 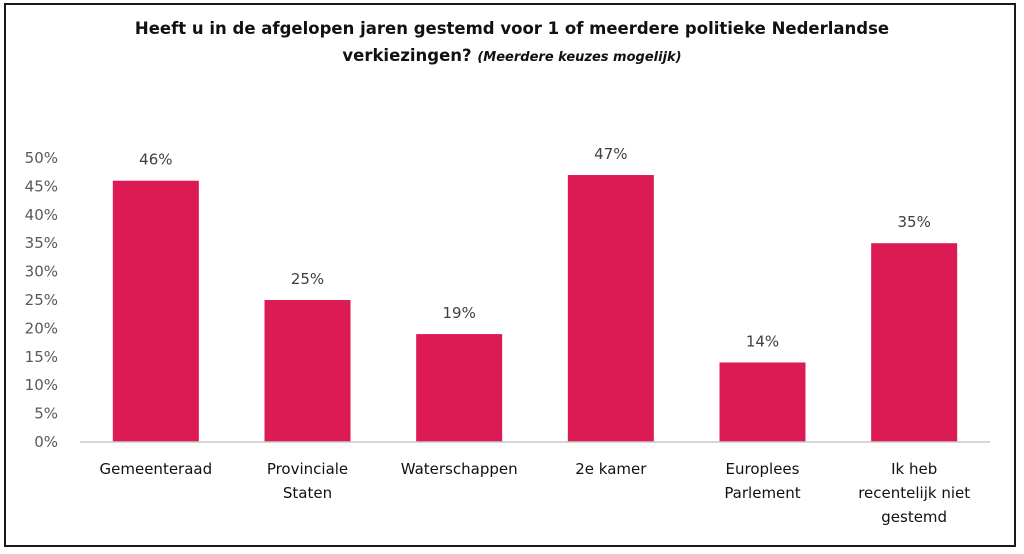 I want to click on category-label: Ik heb recentelijk niet gestemd, so click(x=914, y=493).